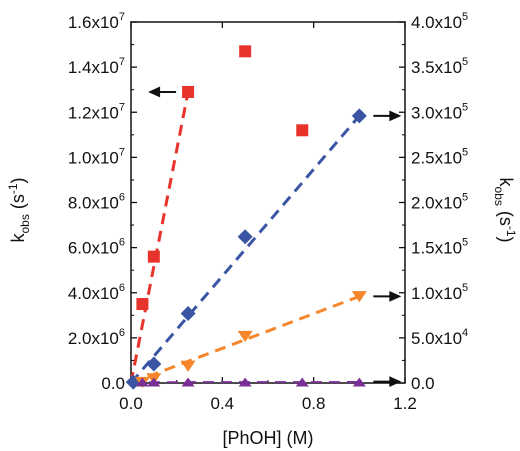 This screenshot has height=451, width=520. Describe the element at coordinates (96, 66) in the screenshot. I see `left-y-tick-label: 1.4x10⁷` at that location.